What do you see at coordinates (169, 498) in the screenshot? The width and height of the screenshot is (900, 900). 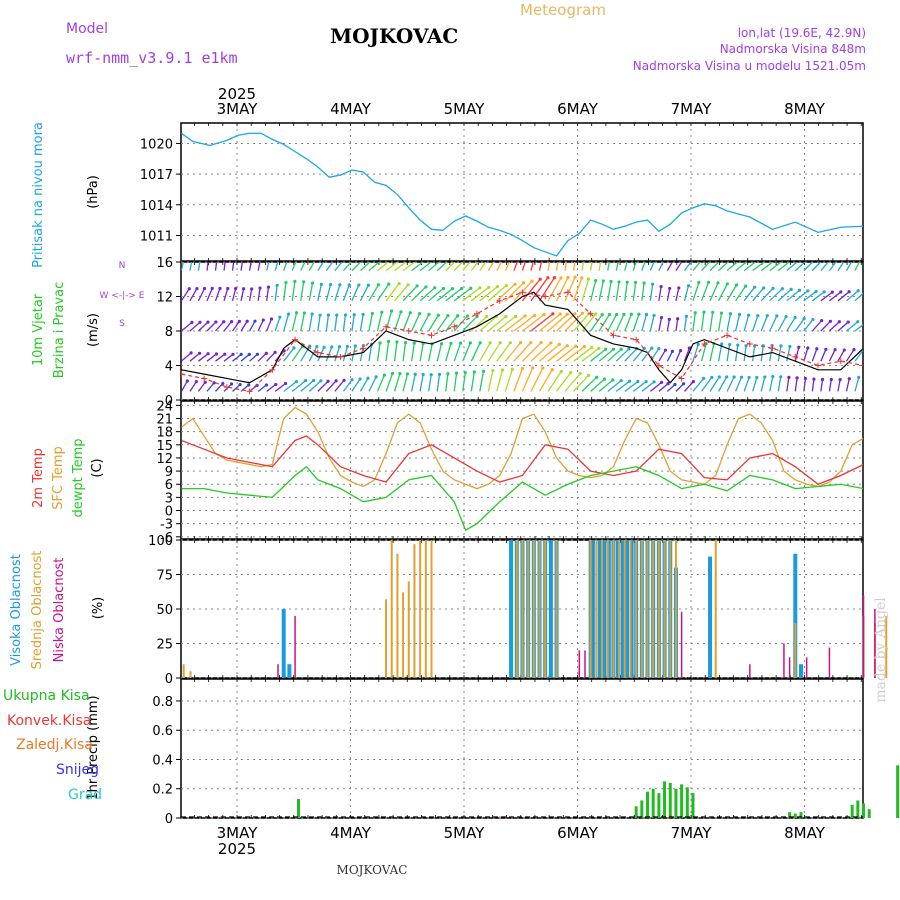 I see `temperature-ytick-label: 3` at bounding box center [169, 498].